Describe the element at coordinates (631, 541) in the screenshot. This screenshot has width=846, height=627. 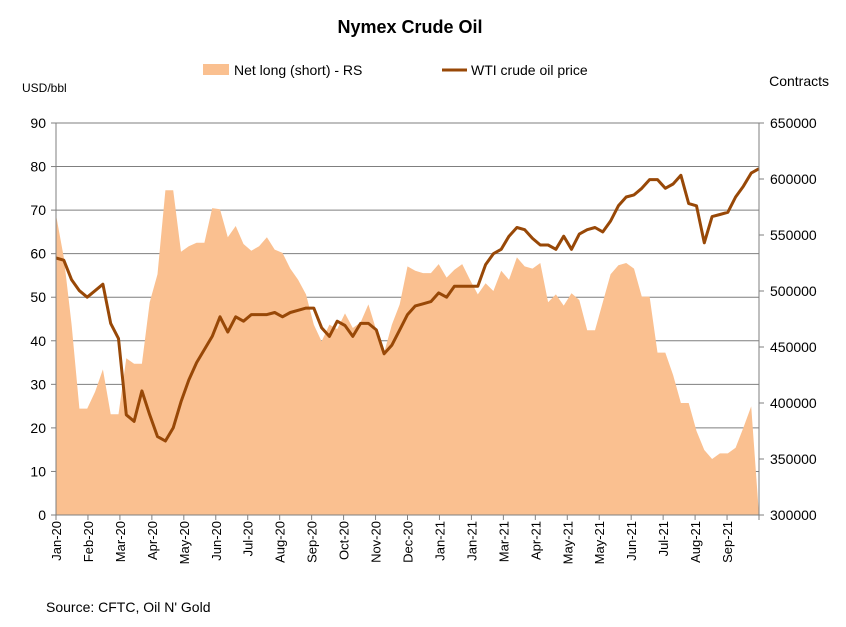
I see `x-tick-label: Jun-21` at that location.